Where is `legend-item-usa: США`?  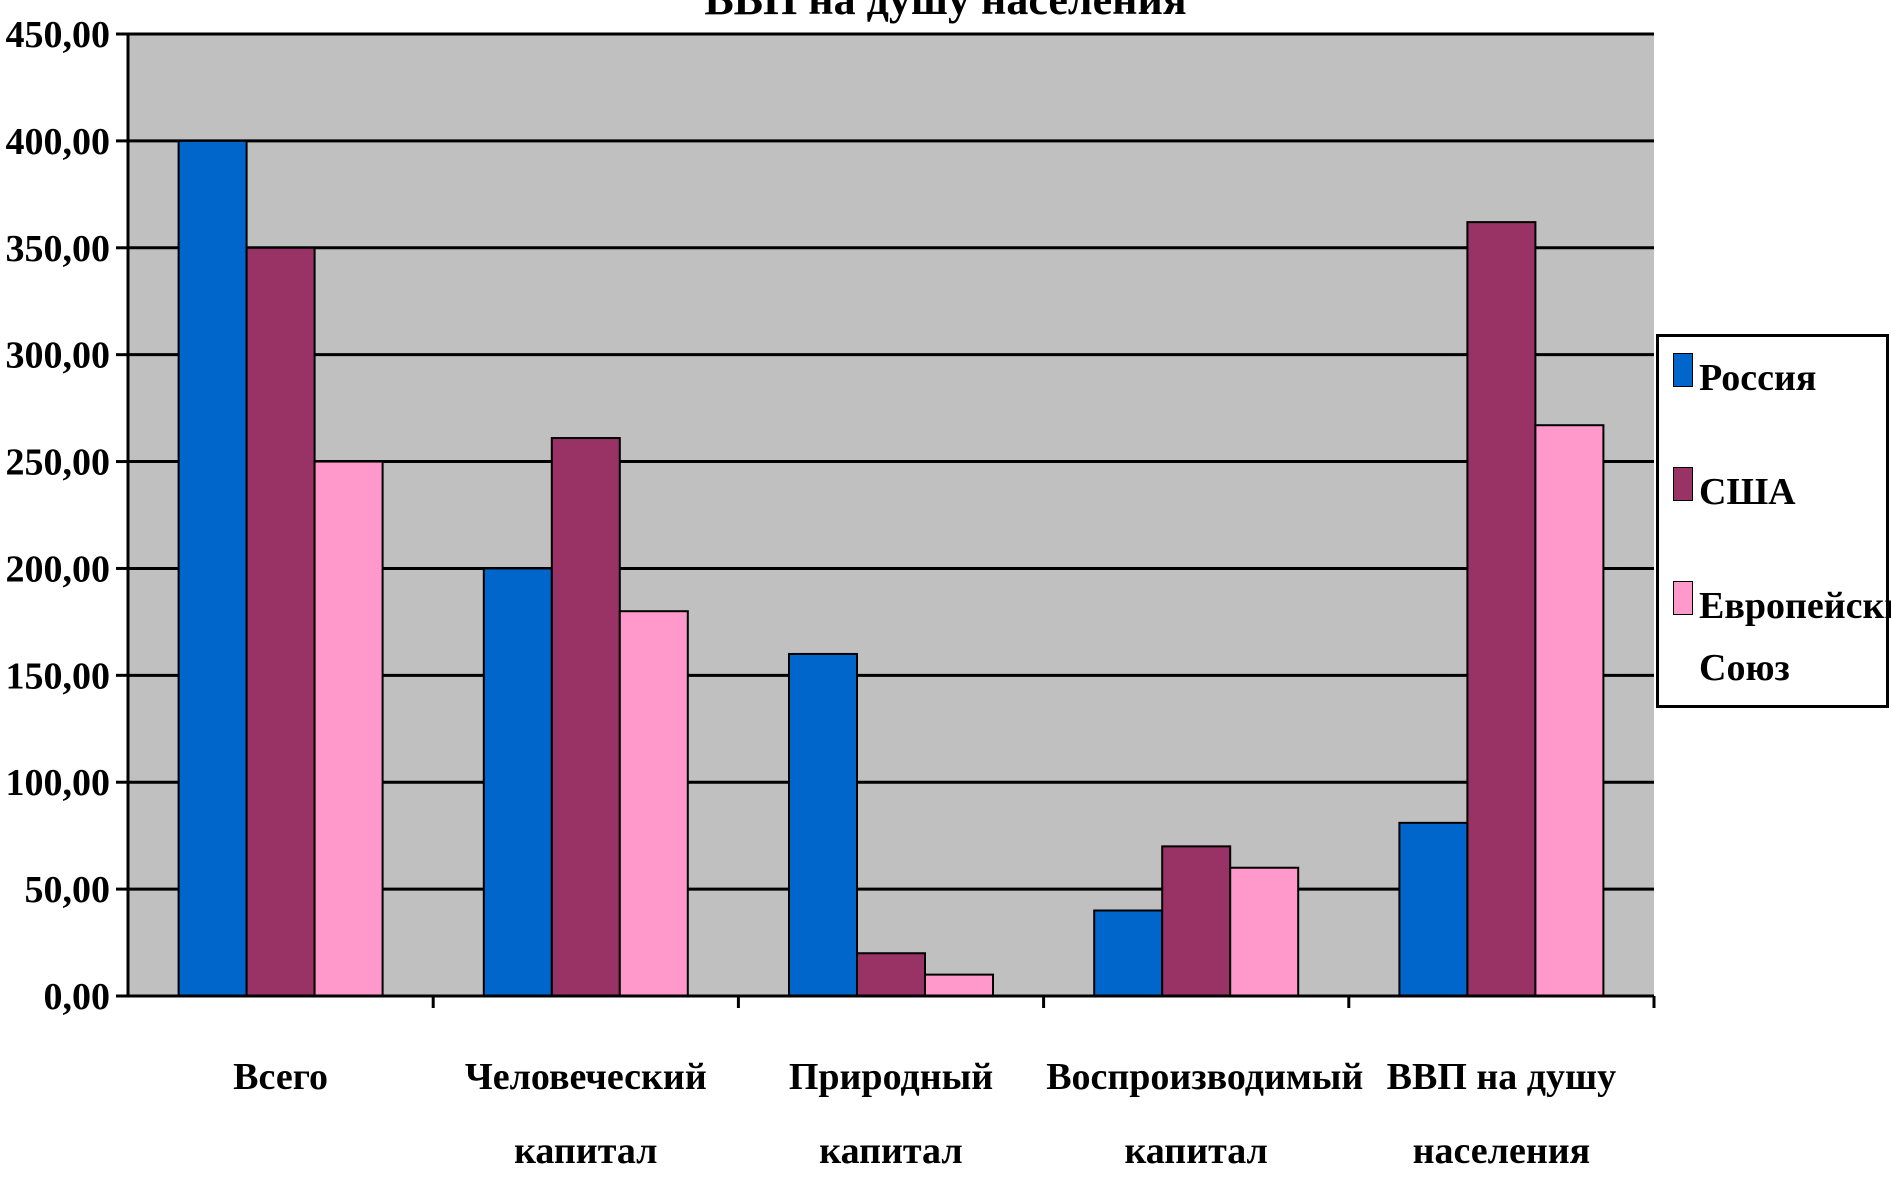
legend-item-usa: США is located at coordinates (1734, 492).